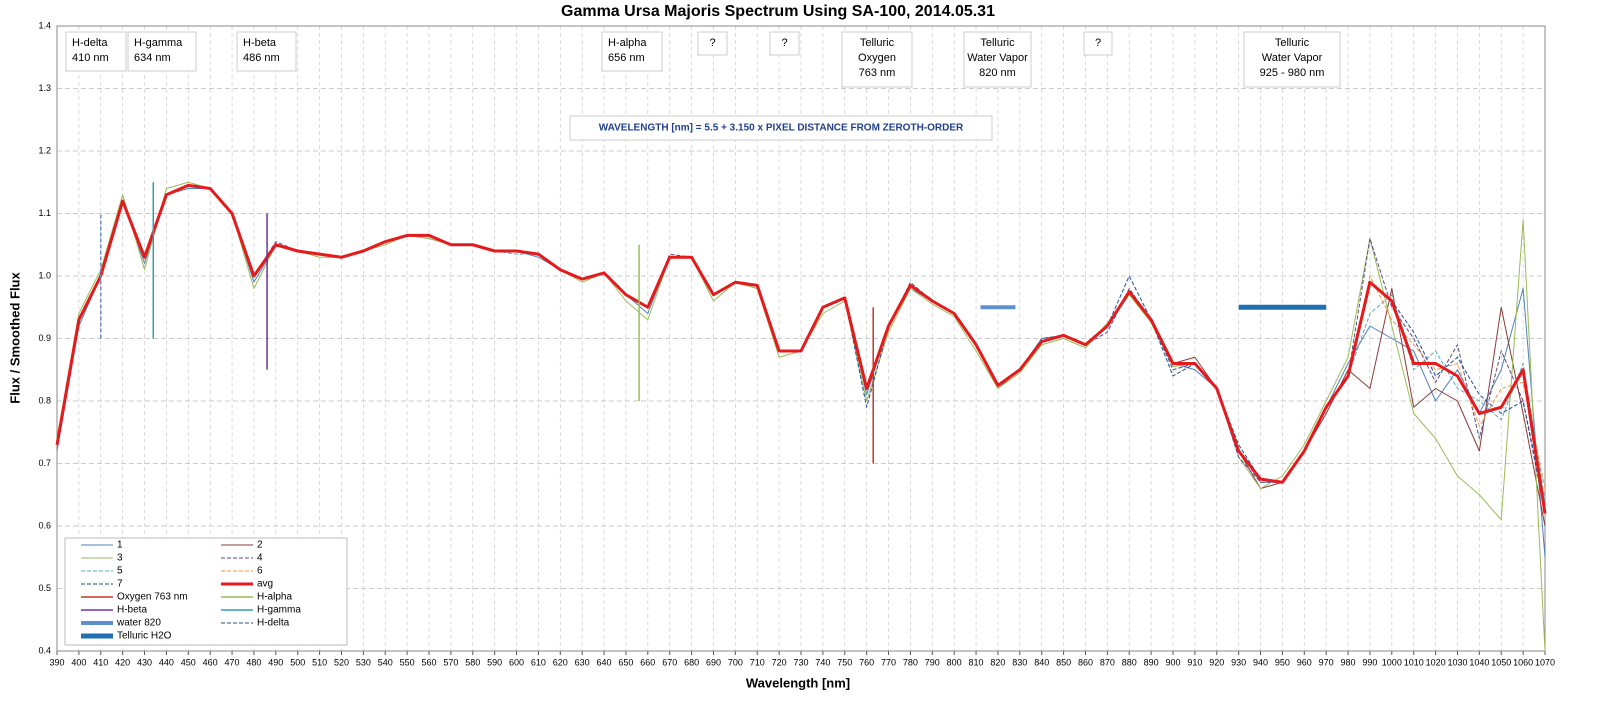  I want to click on legend-label: Oxygen 763 nm, so click(152, 597).